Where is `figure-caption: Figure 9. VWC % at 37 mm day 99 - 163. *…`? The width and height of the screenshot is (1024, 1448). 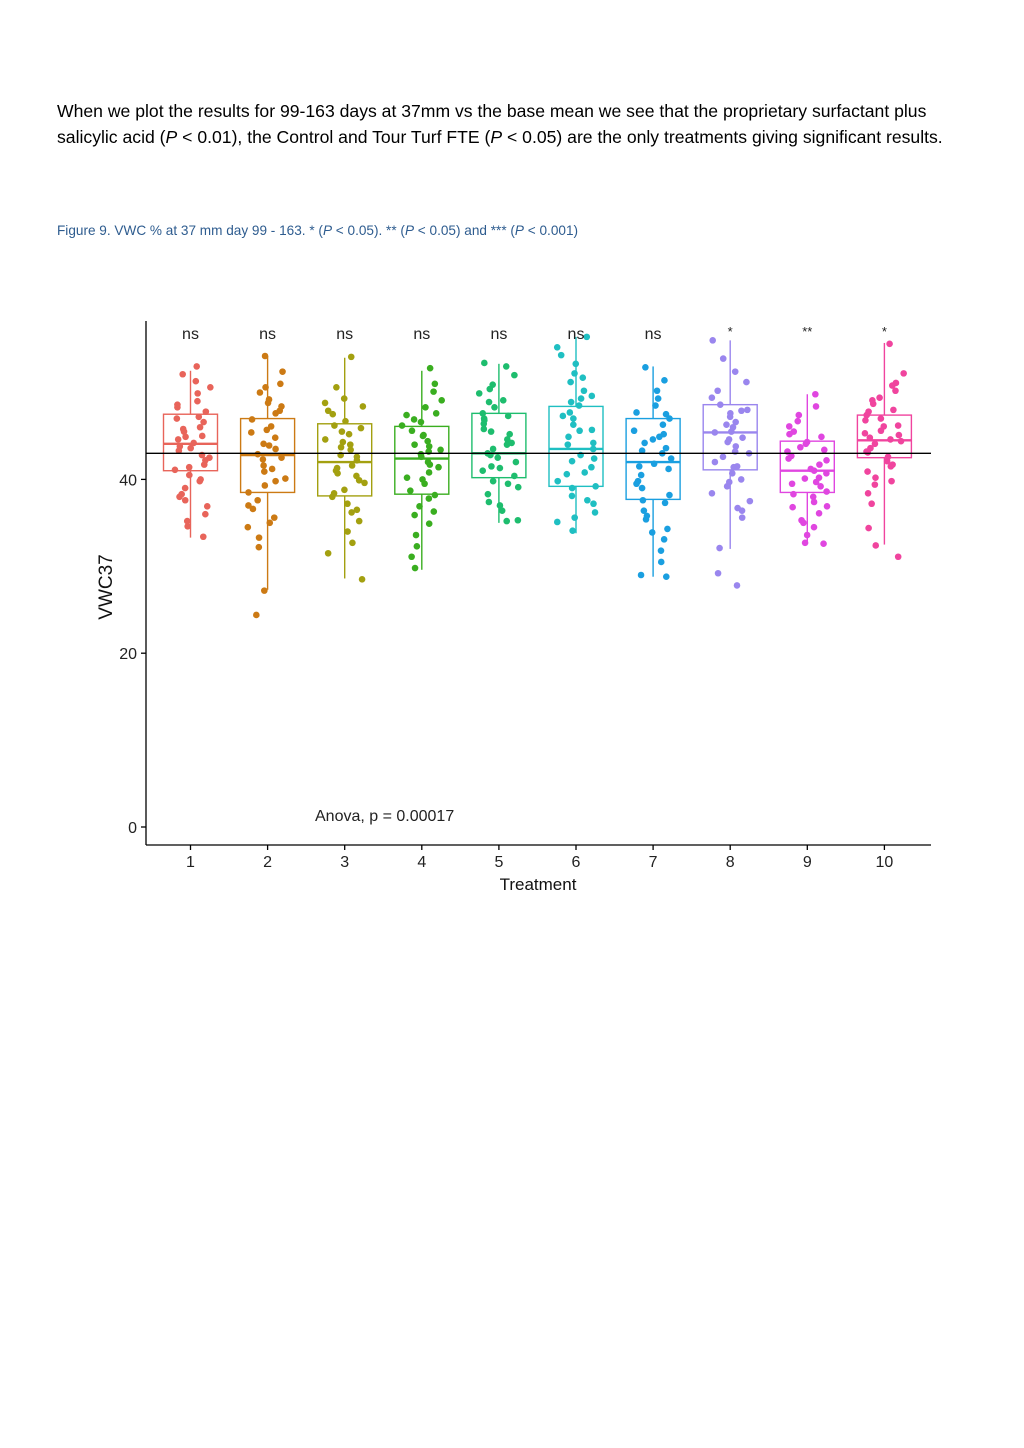 figure-caption: Figure 9. VWC % at 37 mm day 99 - 163. *… is located at coordinates (514, 231).